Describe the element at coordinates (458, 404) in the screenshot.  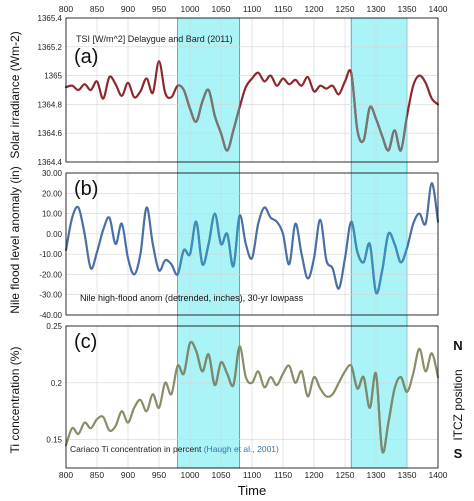
I see `itcz-position-label: ITCZ position` at that location.